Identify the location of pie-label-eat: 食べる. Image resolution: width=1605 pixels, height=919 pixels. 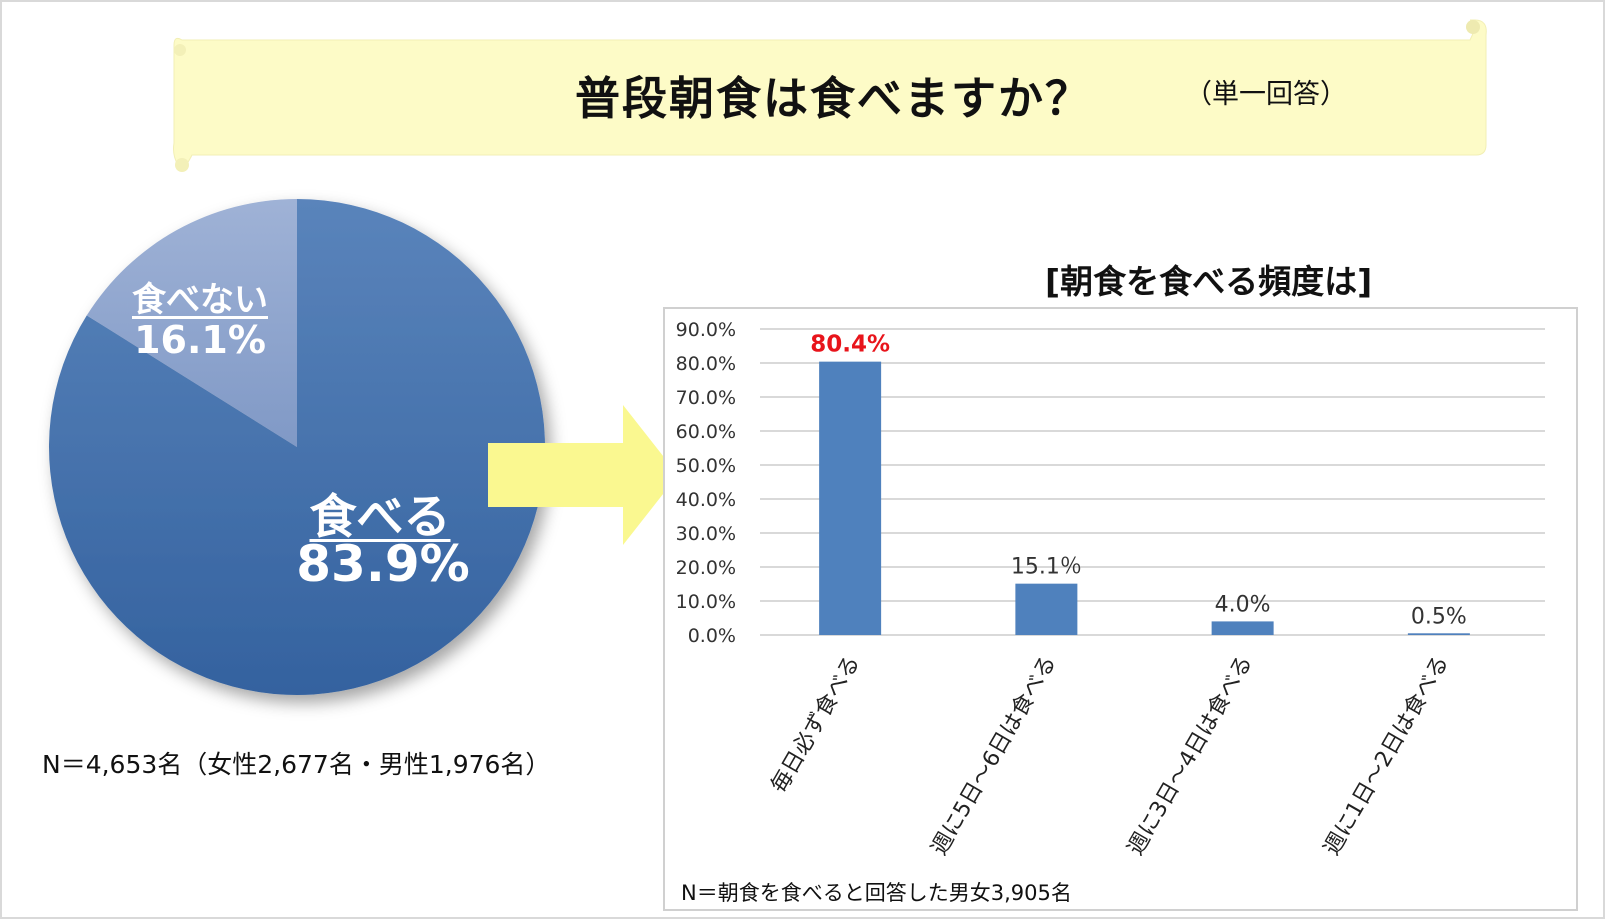
(380, 517).